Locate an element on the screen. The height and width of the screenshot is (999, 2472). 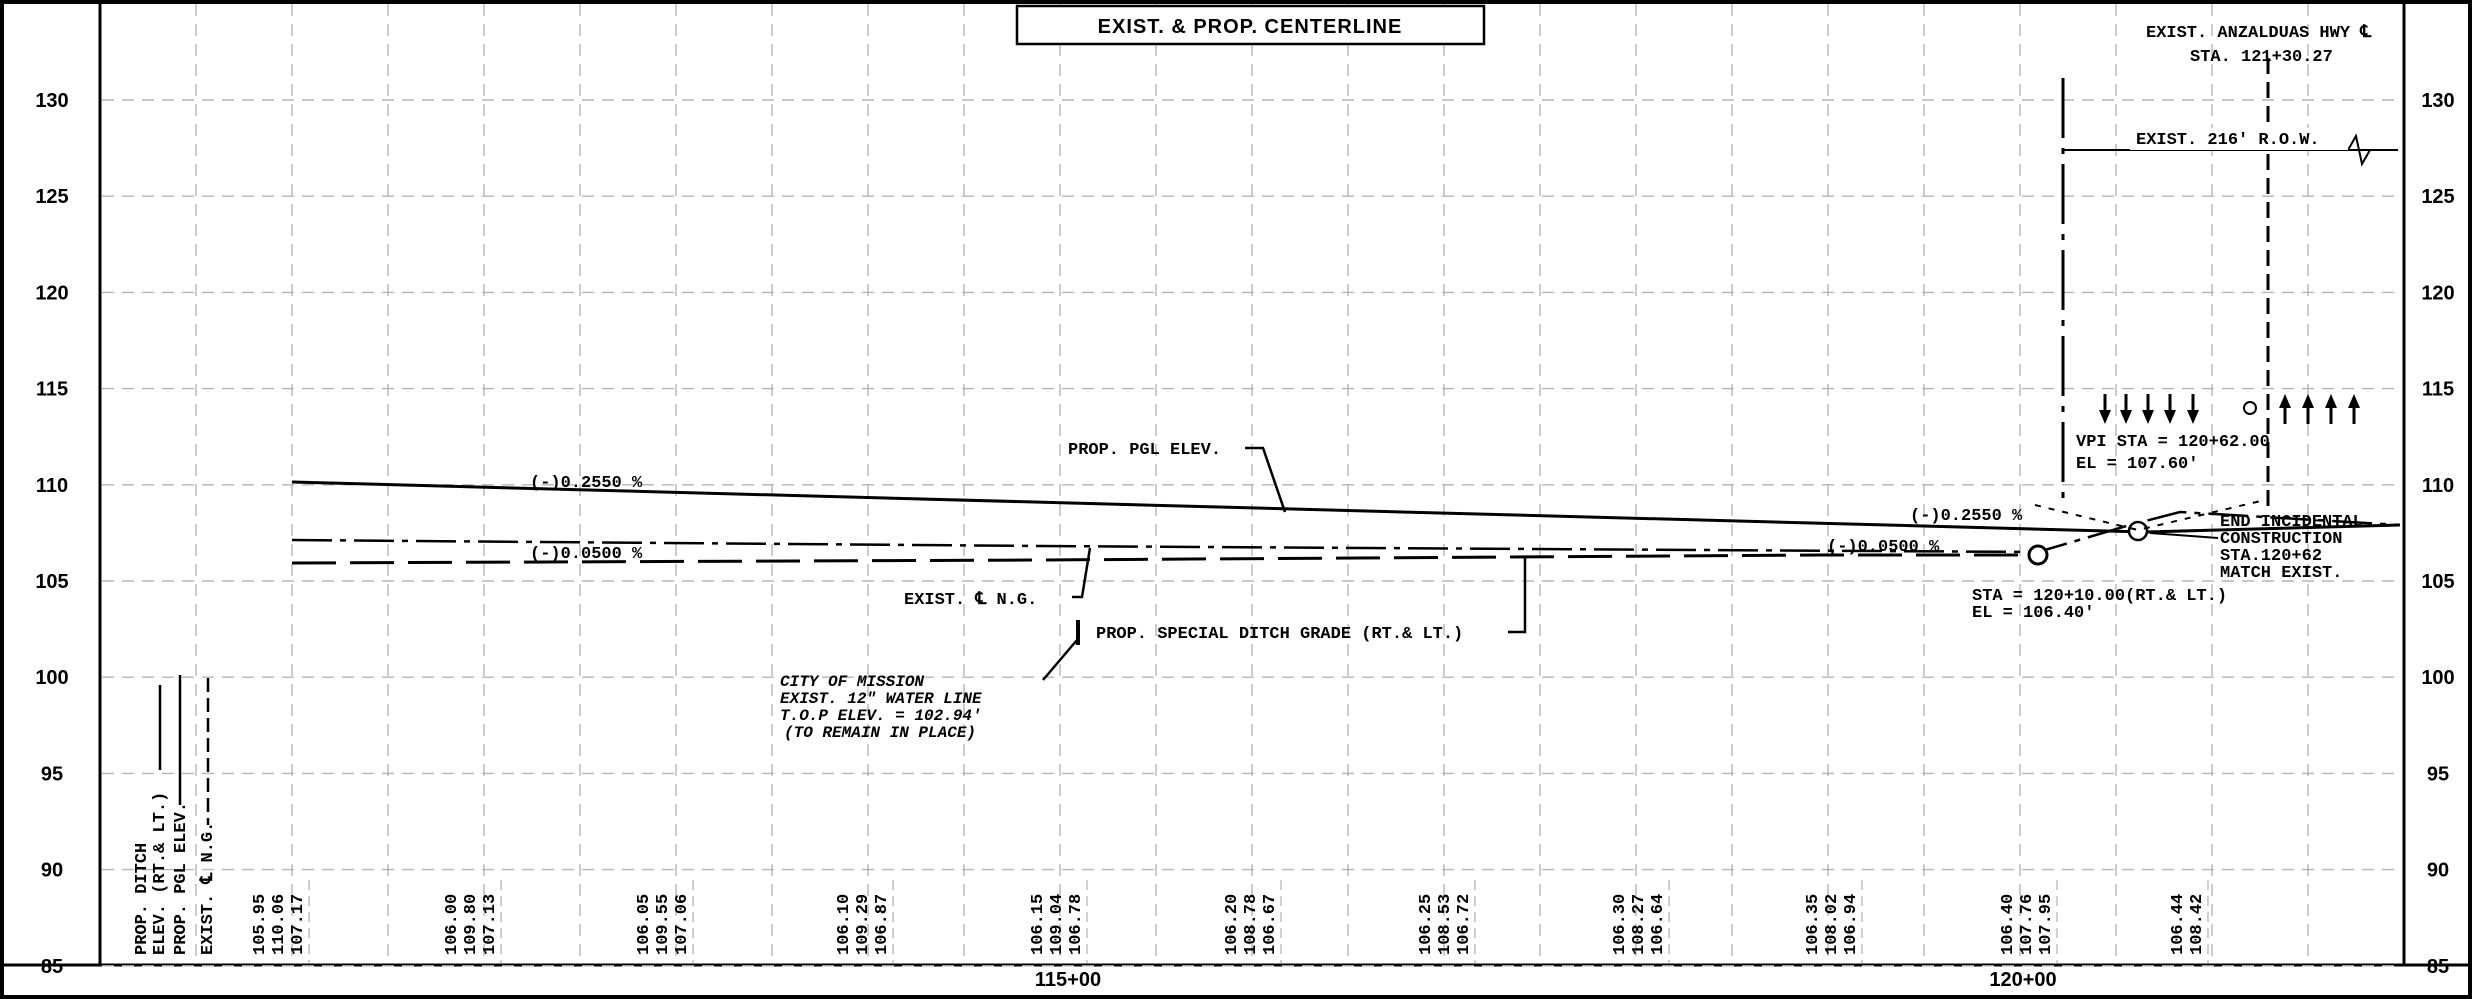
end-incidental-2: CONSTRUCTION is located at coordinates (2281, 539).